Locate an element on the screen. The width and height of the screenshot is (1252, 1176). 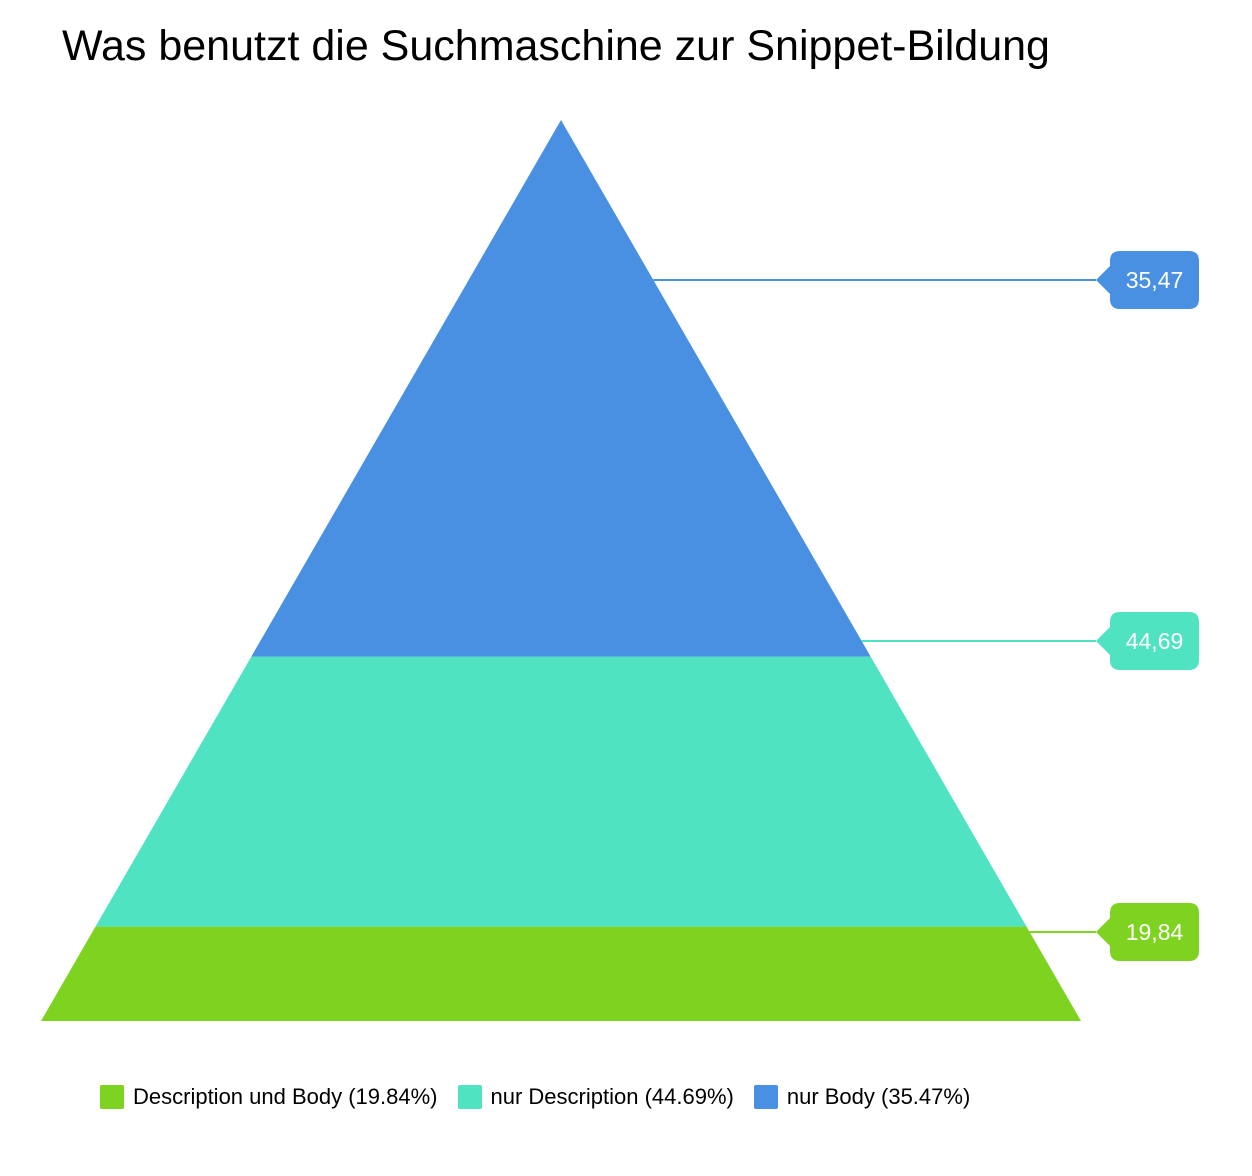
legend-label: nur Body (35.47%) is located at coordinates (878, 1096).